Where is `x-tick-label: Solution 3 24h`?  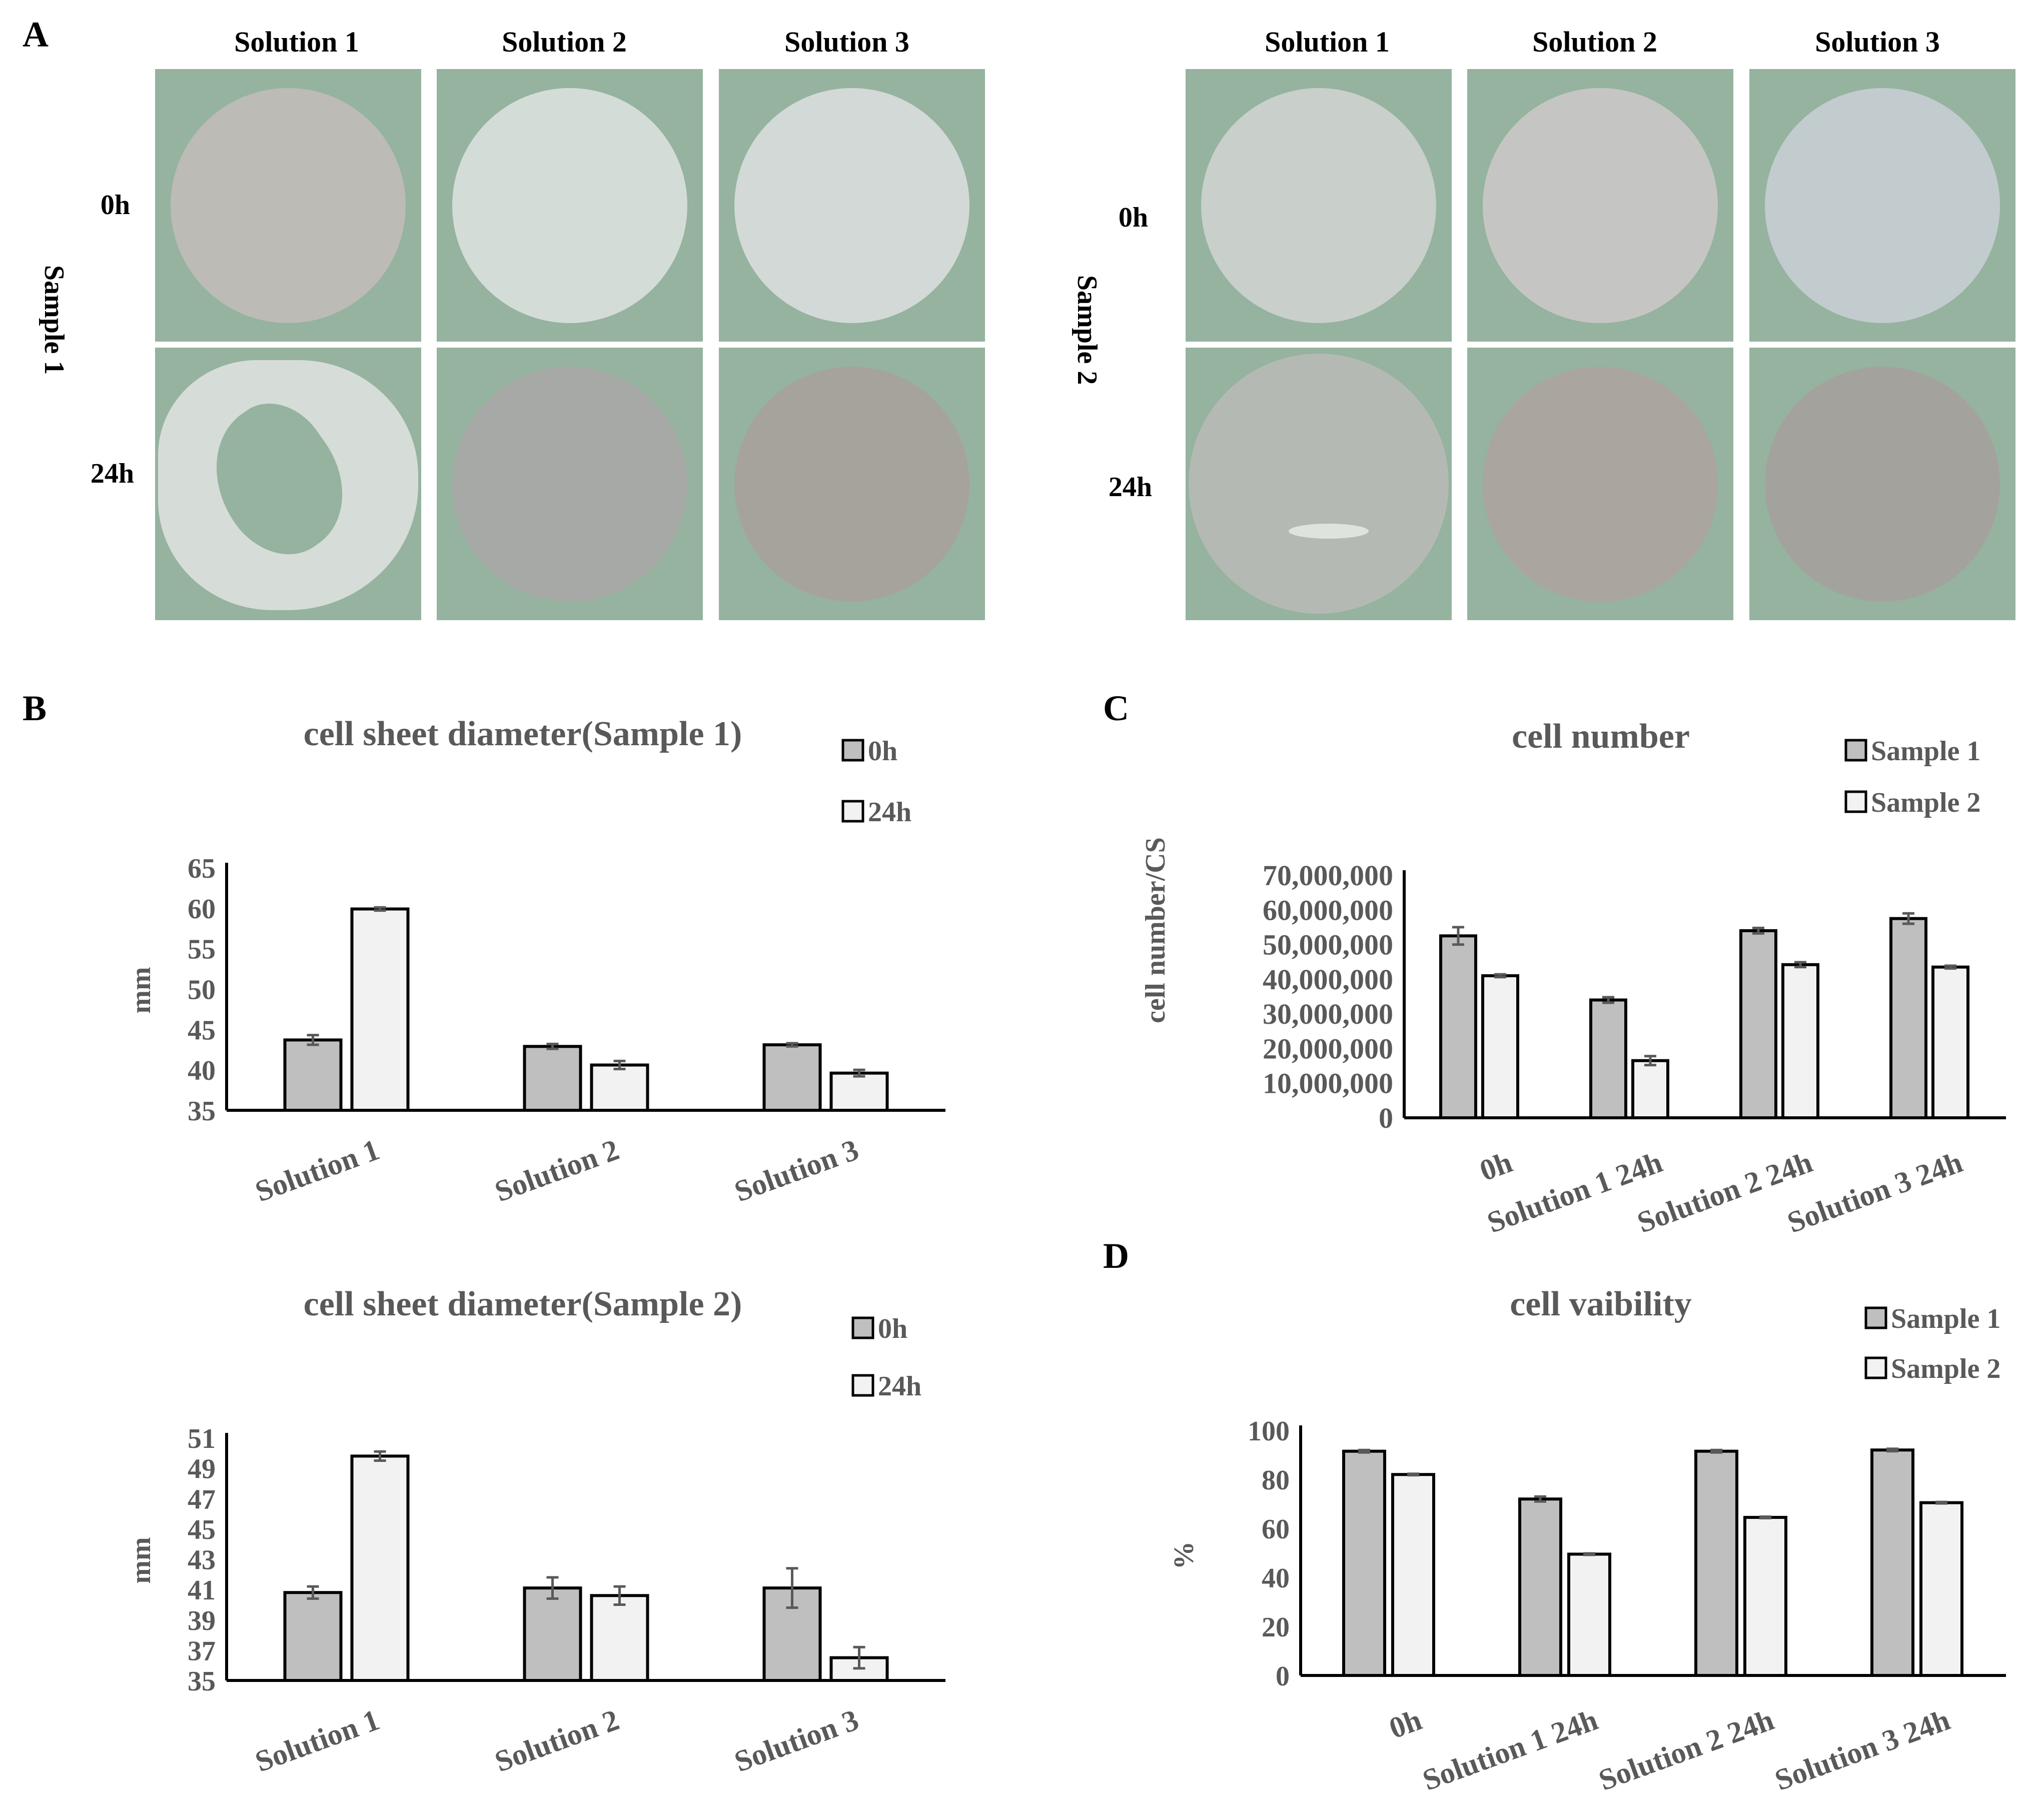 x-tick-label: Solution 3 24h is located at coordinates (1862, 1749).